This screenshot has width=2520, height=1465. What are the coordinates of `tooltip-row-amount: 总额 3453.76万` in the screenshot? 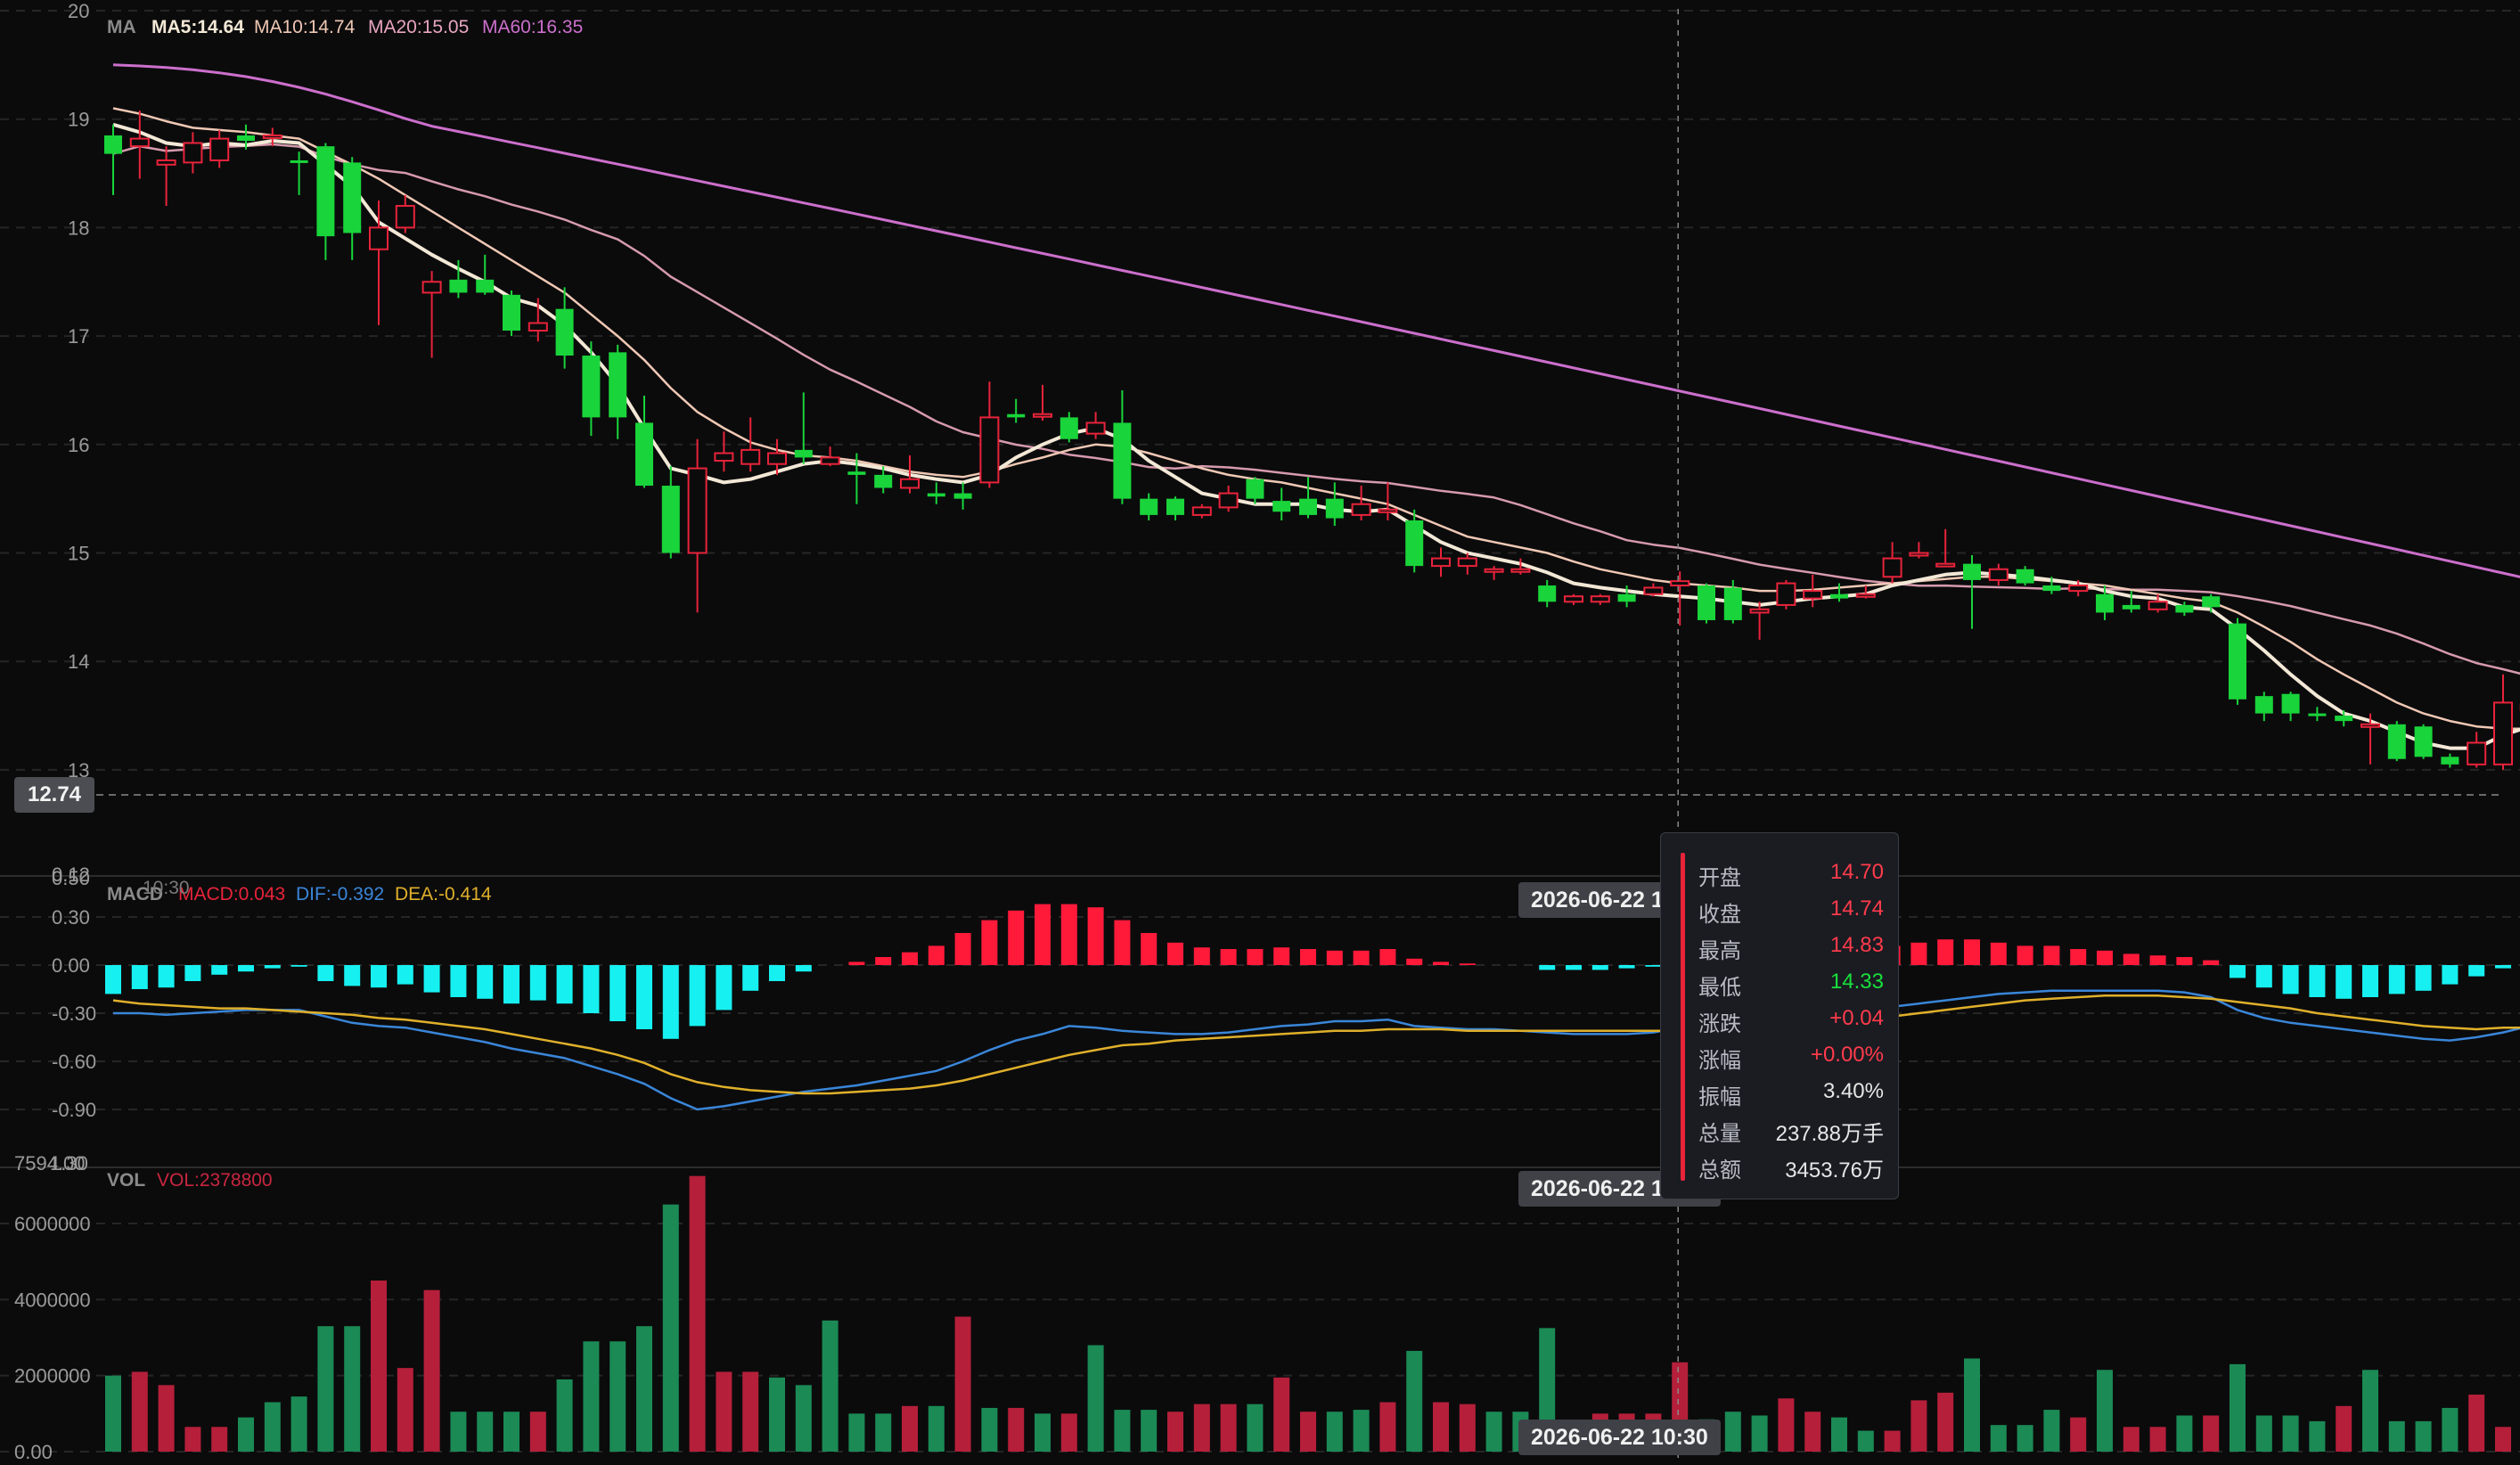 It's located at (1791, 1171).